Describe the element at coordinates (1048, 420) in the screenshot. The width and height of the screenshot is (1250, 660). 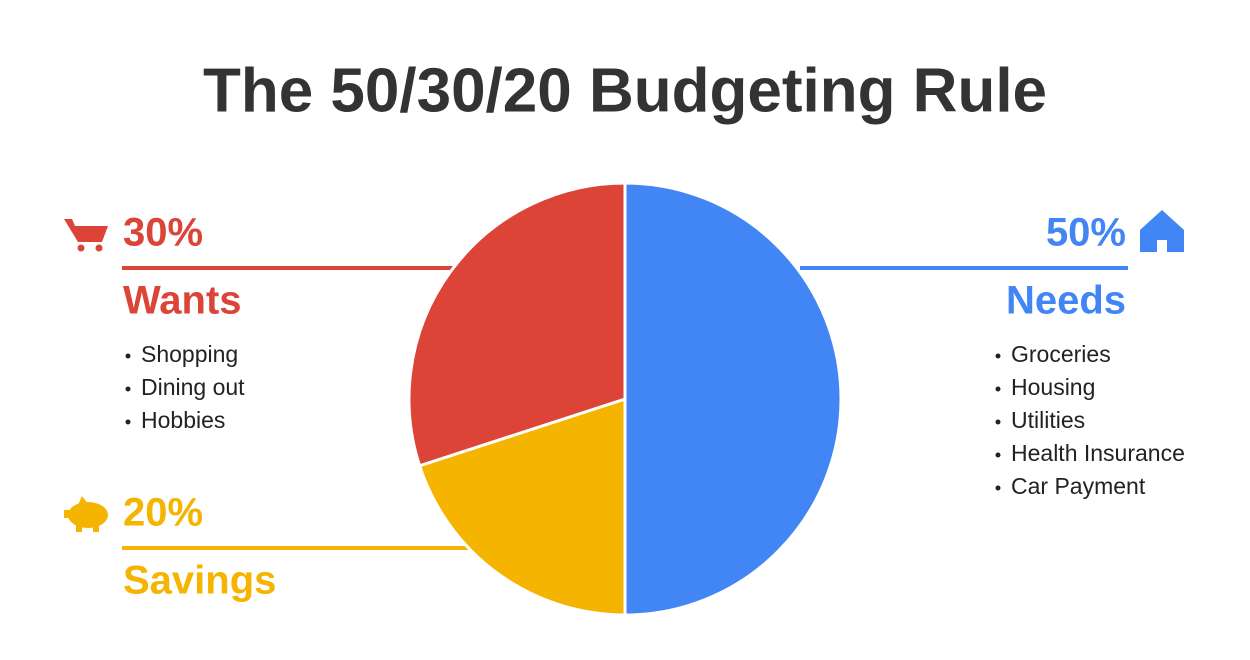
I see `list-item: Utilities` at that location.